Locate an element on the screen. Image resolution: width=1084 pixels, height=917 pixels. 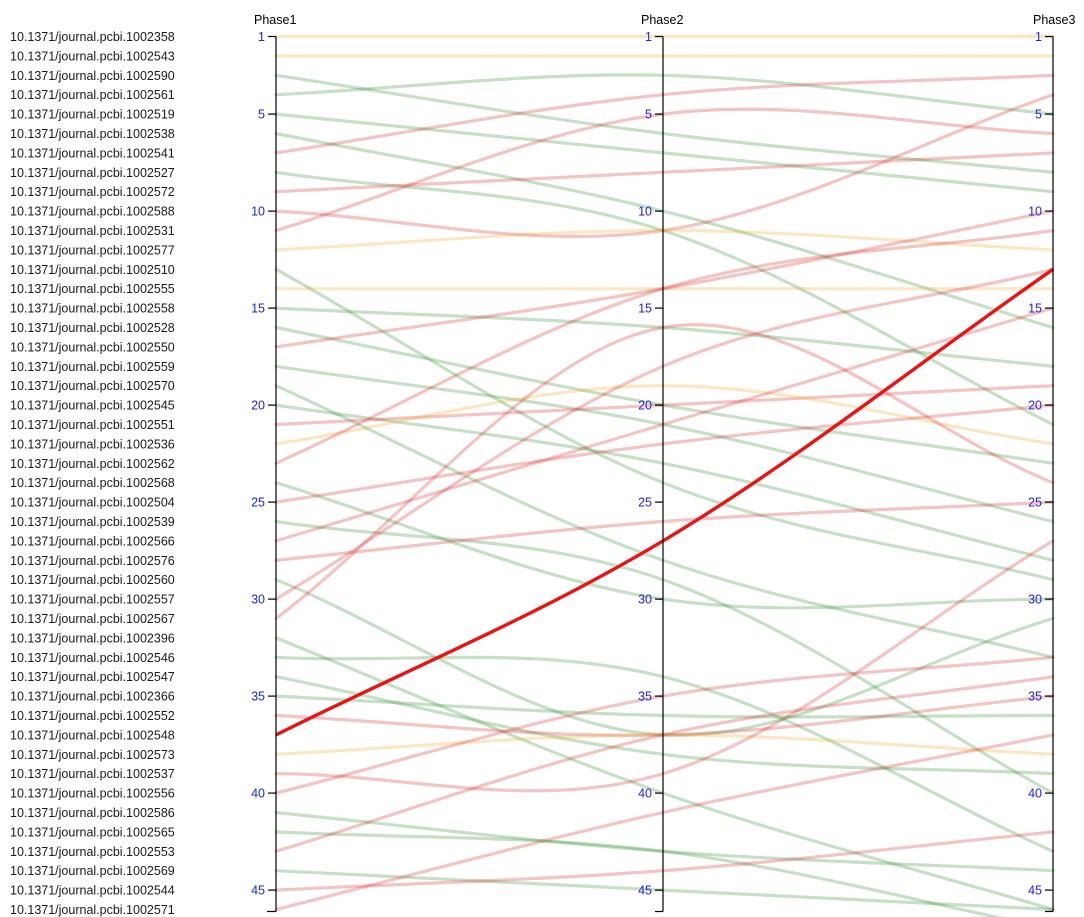
identifier-label: 10.1371/journal.pcbi.1002366 is located at coordinates (92, 697).